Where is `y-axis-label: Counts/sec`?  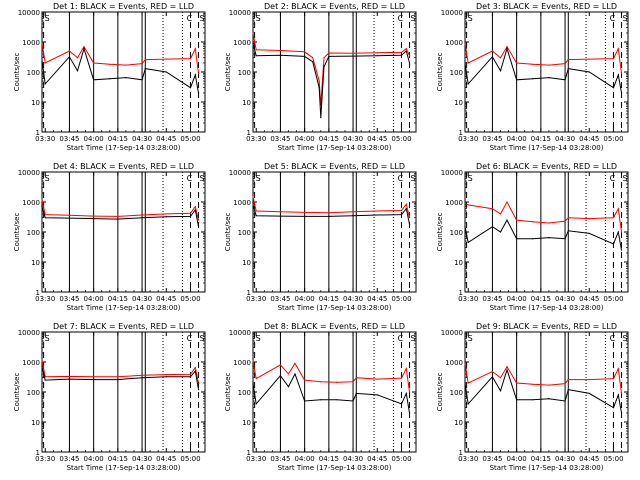
y-axis-label: Counts/sec is located at coordinates (228, 232).